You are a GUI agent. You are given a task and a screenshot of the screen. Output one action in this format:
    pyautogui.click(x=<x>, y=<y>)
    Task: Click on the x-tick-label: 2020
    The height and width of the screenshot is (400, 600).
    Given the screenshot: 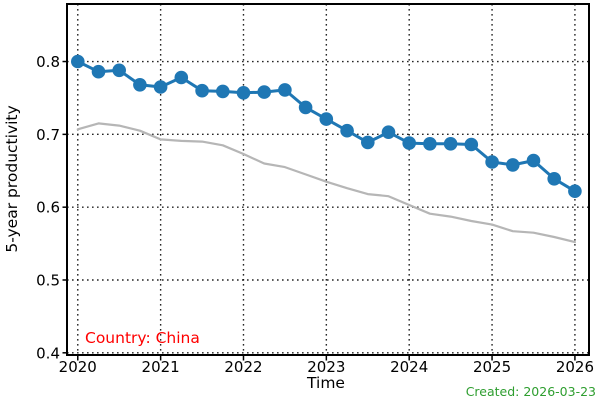 What is the action you would take?
    pyautogui.click(x=78, y=367)
    